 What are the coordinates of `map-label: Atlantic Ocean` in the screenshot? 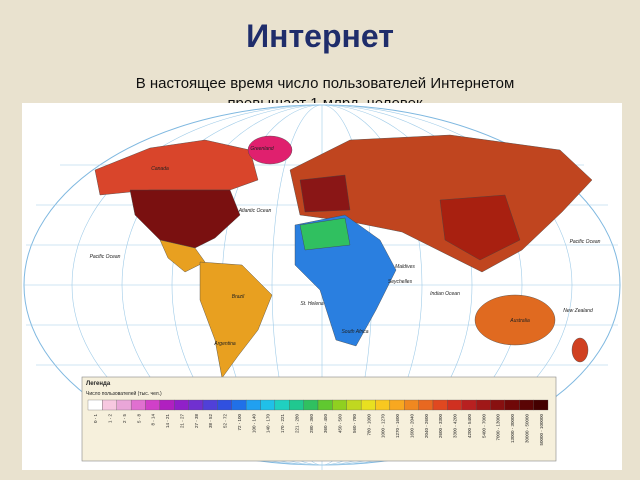 It's located at (255, 211).